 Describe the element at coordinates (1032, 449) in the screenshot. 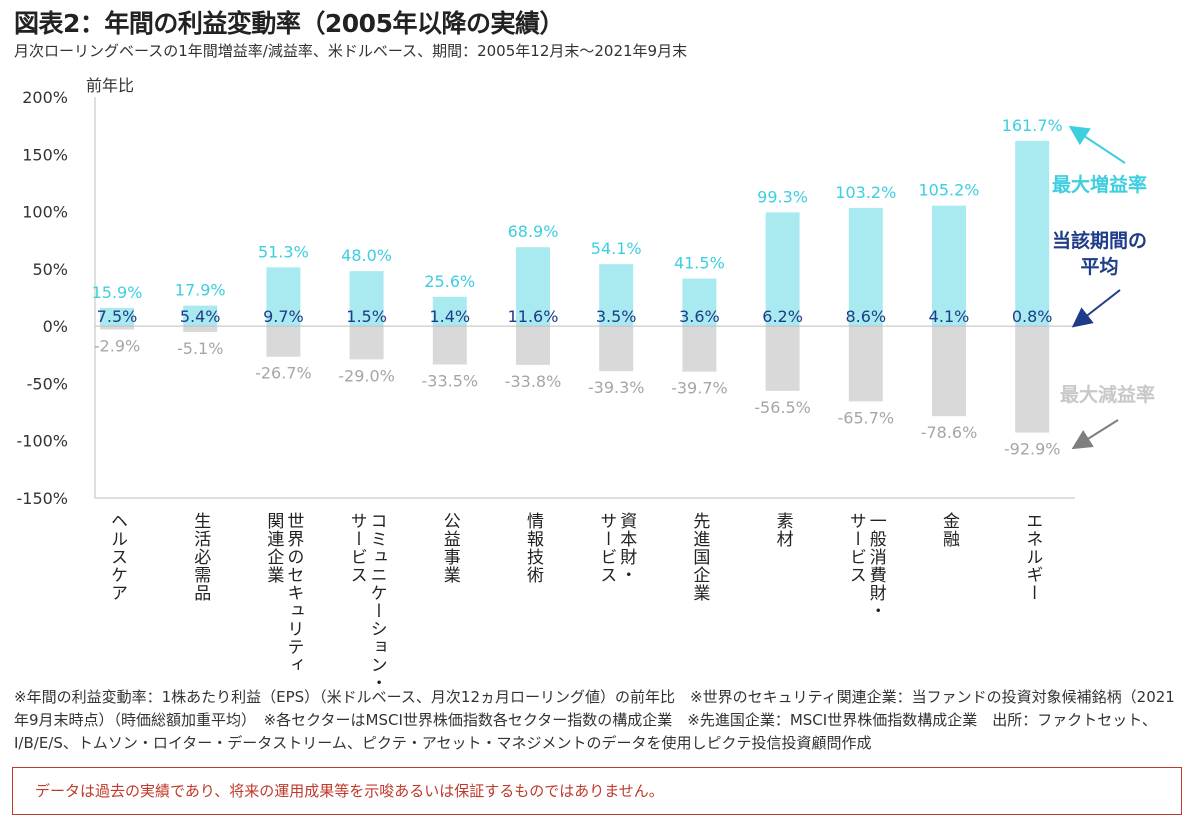

I see `data-label-min: -92.9%` at that location.